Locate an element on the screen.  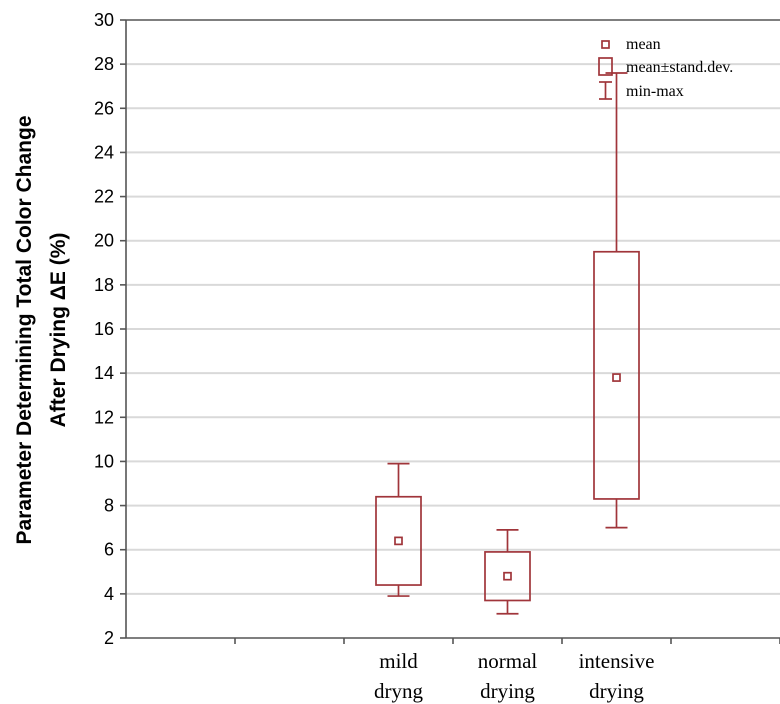
y-tick-label: 2 is located at coordinates (109, 638).